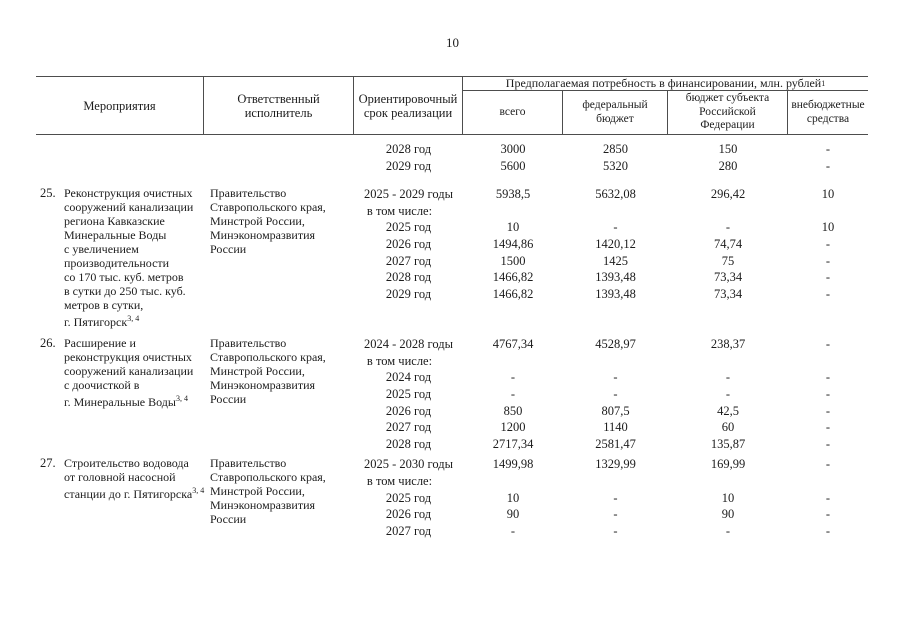  What do you see at coordinates (408, 105) in the screenshot?
I see `header-period: Ориентировочный срок реализации` at bounding box center [408, 105].